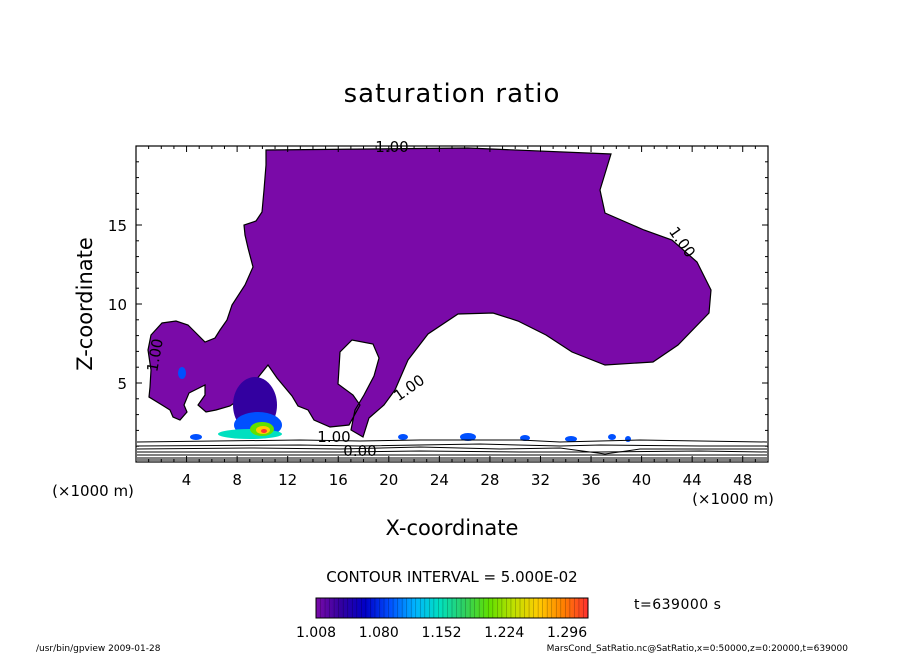 The width and height of the screenshot is (904, 654). Describe the element at coordinates (567, 633) in the screenshot. I see `colorbar-tick-label: 1.296` at that location.